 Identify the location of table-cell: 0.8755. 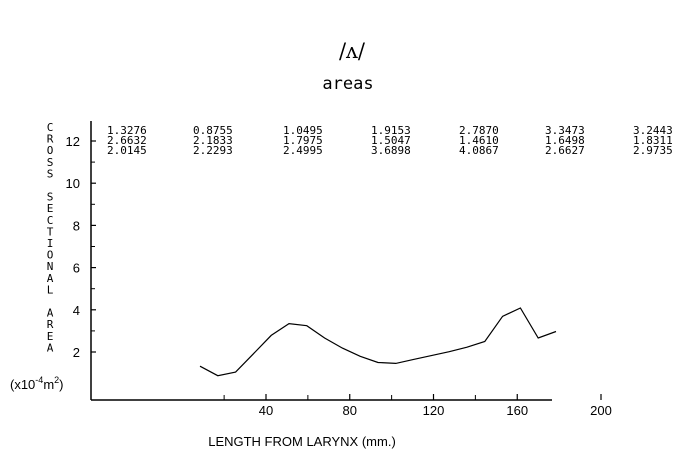
(213, 130).